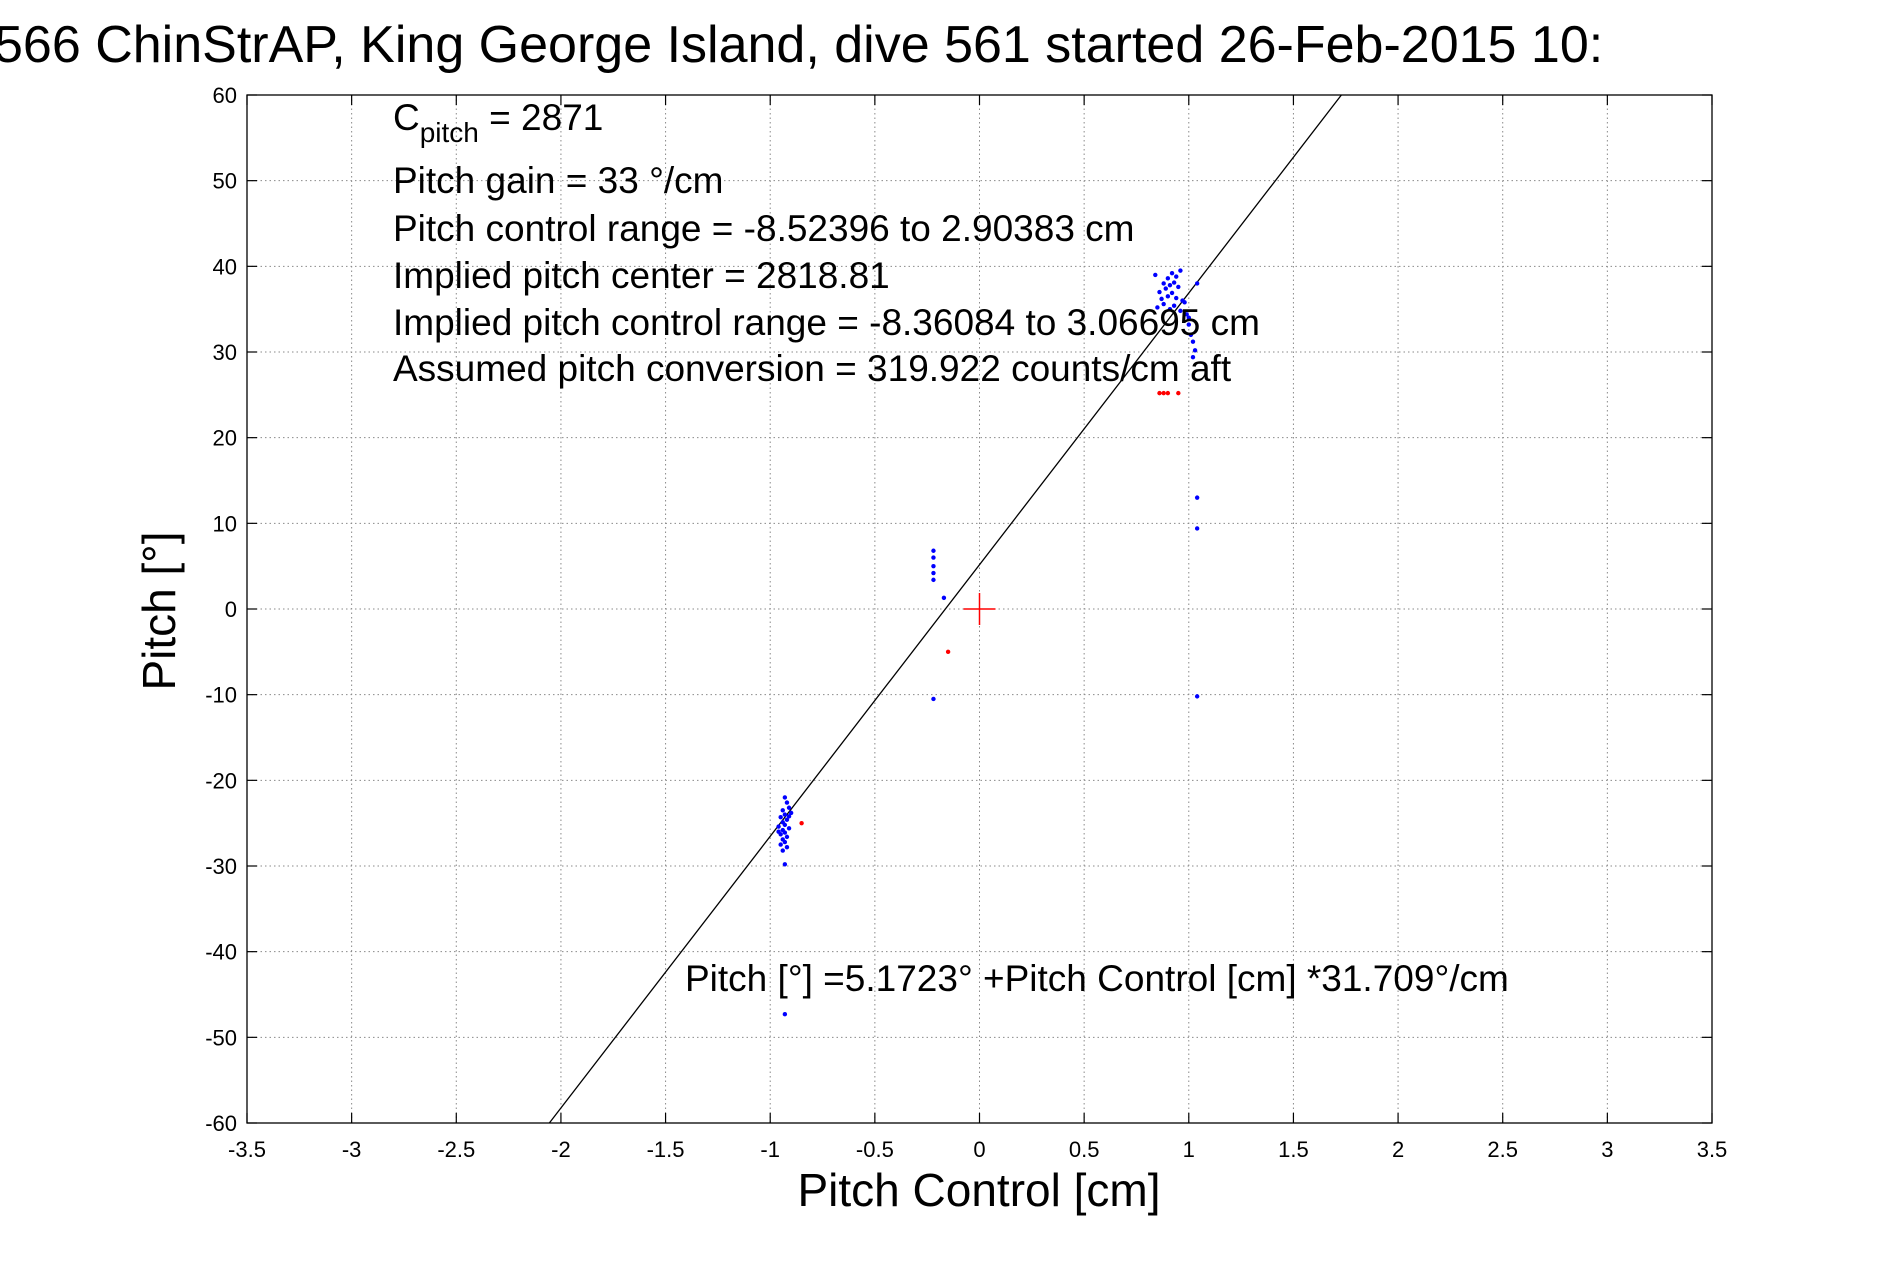  Describe the element at coordinates (1189, 1149) in the screenshot. I see `x-tick-label: 1` at that location.